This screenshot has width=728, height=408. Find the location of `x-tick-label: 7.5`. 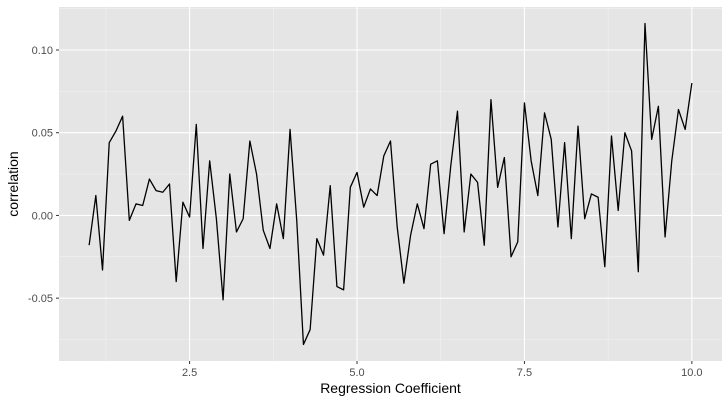

x-tick-label: 7.5 is located at coordinates (524, 373).